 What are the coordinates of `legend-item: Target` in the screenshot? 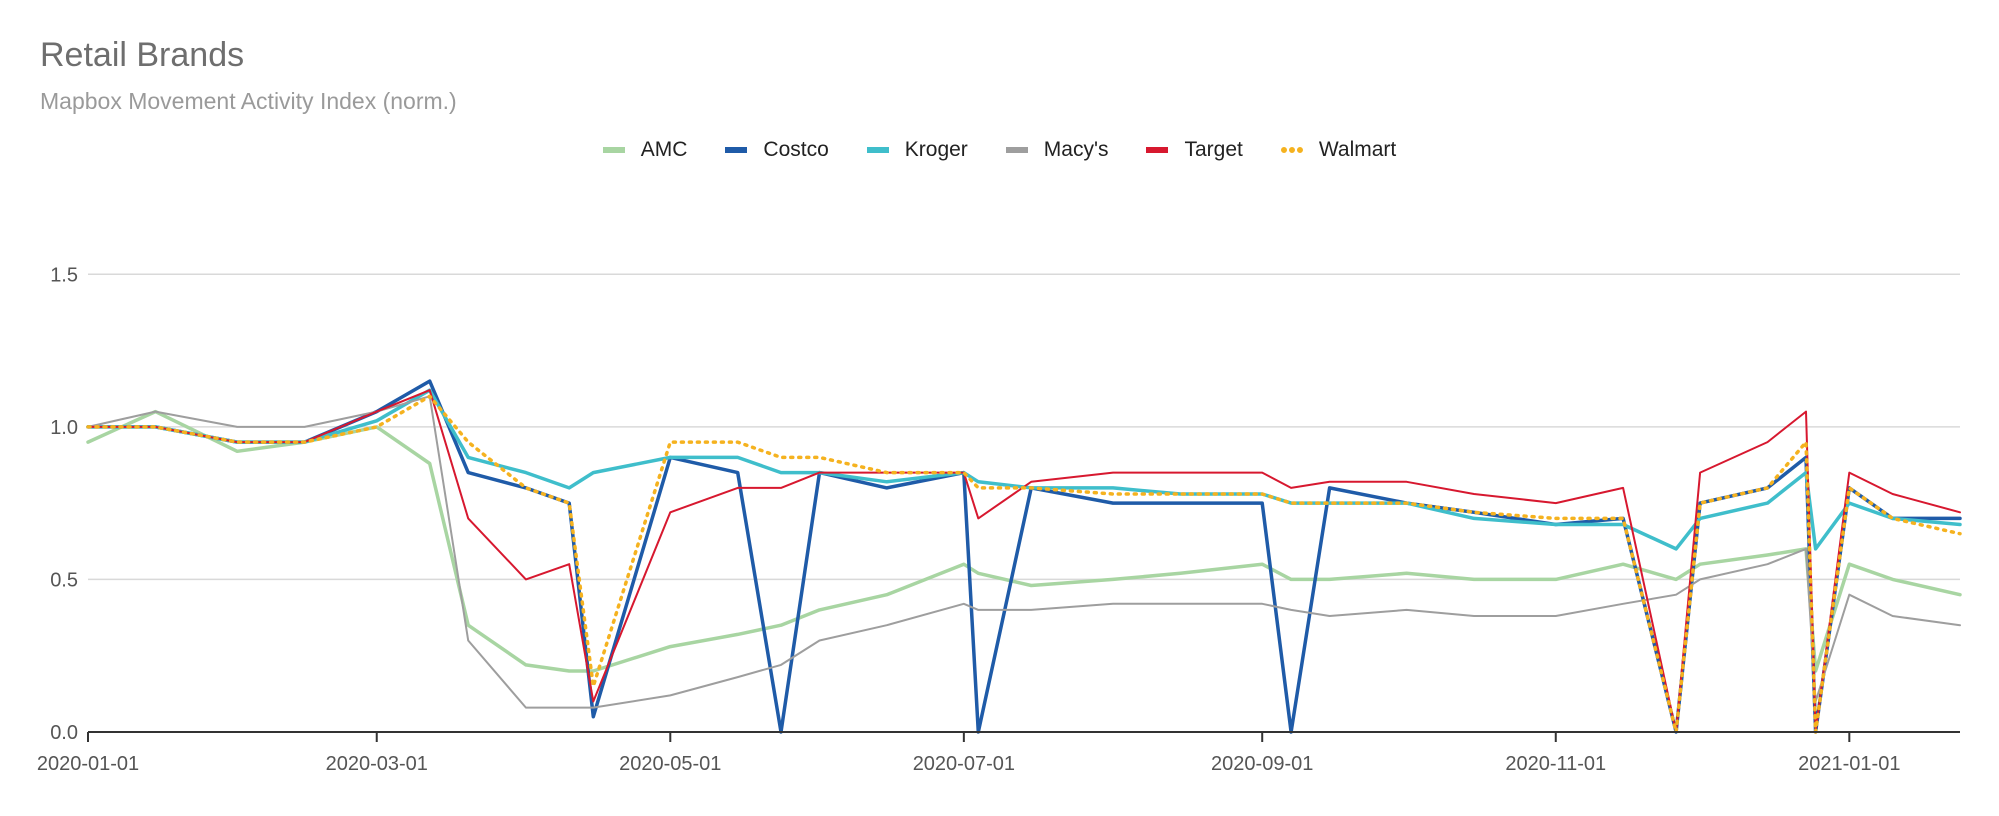 It's located at (1194, 150).